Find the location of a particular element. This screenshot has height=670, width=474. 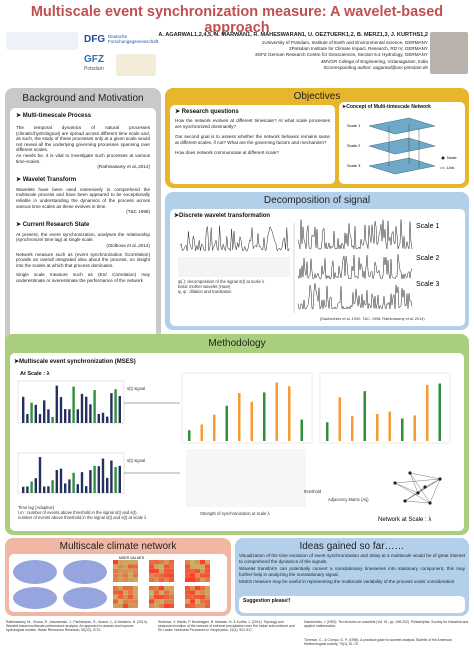

network-node is located at coordinates (430, 503).